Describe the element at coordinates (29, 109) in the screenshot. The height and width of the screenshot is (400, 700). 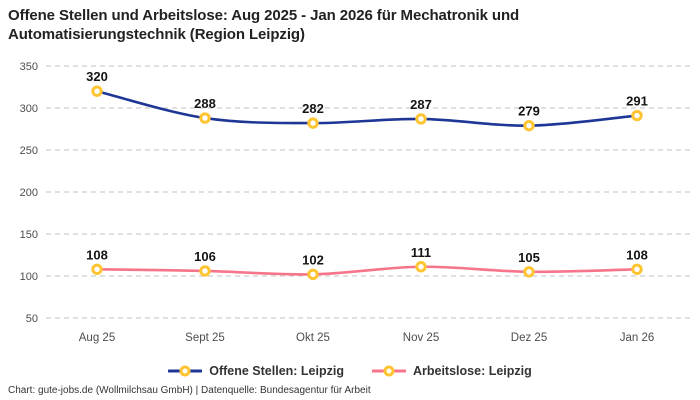
I see `svg-text: 300` at that location.